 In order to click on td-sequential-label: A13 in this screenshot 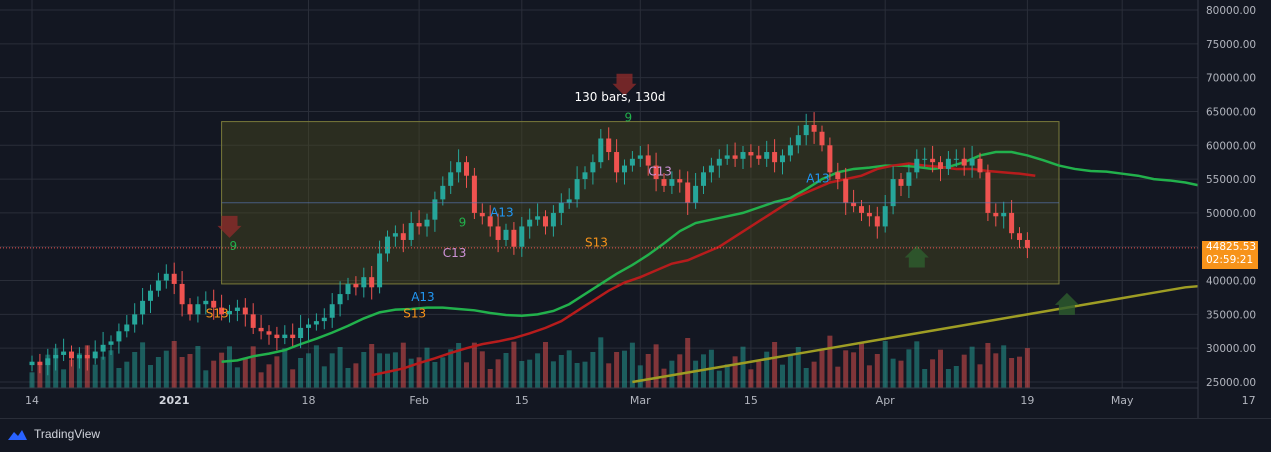, I will do `click(501, 212)`.